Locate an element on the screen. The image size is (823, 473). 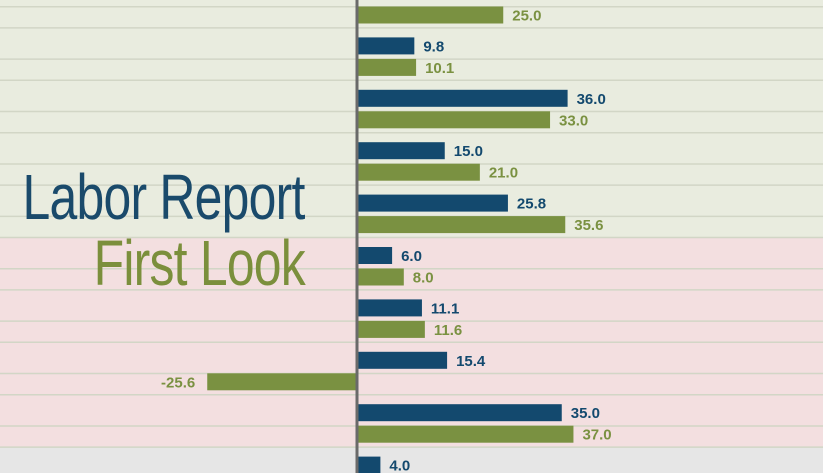
data-label-series-b: 21.0 is located at coordinates (503, 173).